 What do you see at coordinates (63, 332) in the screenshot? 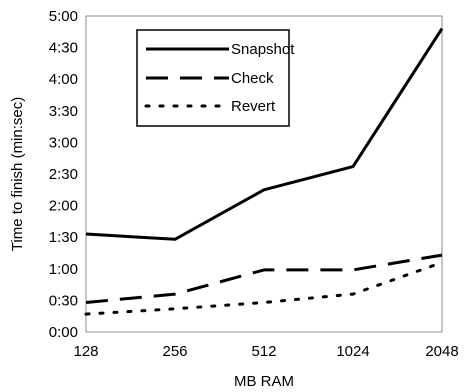
I see `y-tick-label: 0:00` at bounding box center [63, 332].